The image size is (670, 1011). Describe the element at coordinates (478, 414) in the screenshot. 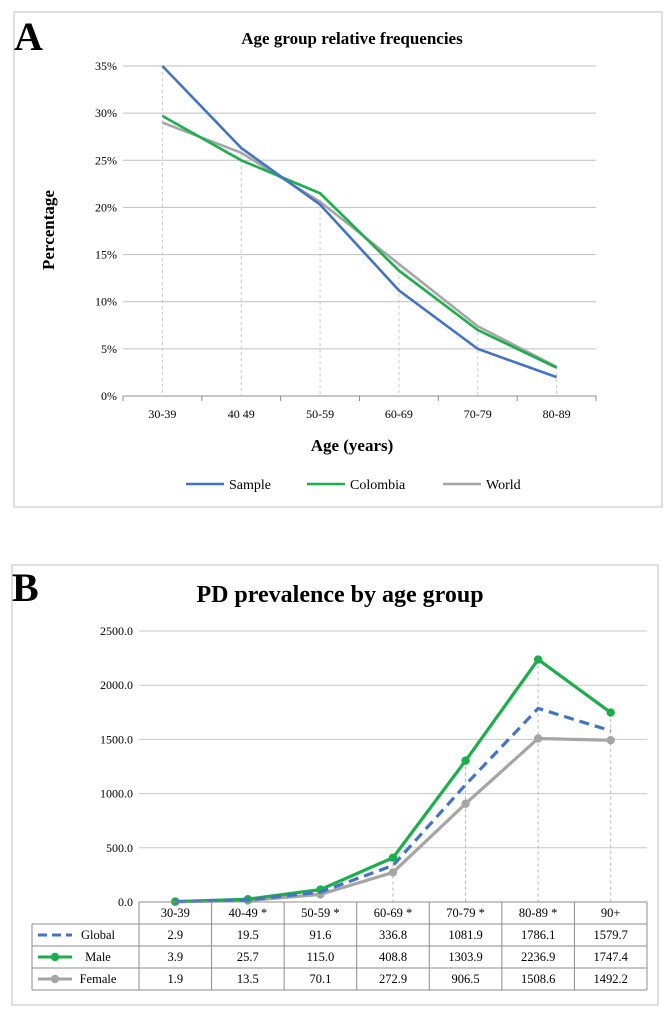

I see `panel-a-x-tick-label: 70-79` at that location.